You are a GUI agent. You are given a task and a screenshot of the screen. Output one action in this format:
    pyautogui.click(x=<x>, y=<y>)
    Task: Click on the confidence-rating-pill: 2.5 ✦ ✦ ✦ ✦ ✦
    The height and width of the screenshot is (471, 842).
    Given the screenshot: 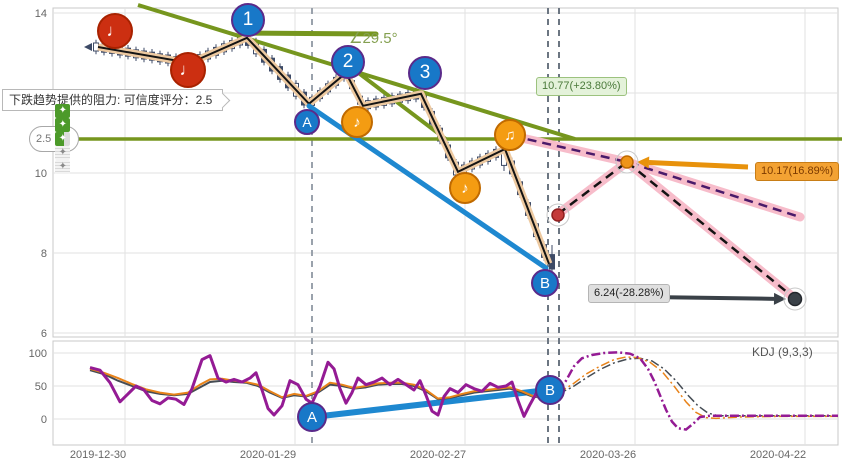 What is the action you would take?
    pyautogui.click(x=54, y=139)
    